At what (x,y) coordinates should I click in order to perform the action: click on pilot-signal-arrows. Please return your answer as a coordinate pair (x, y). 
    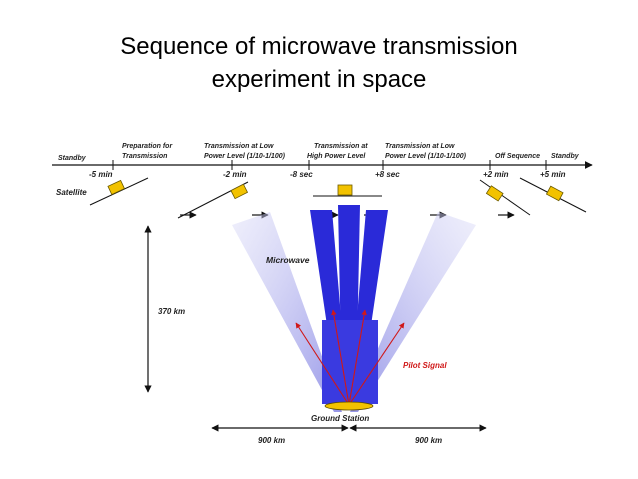
    Looking at the image, I should click on (350, 357).